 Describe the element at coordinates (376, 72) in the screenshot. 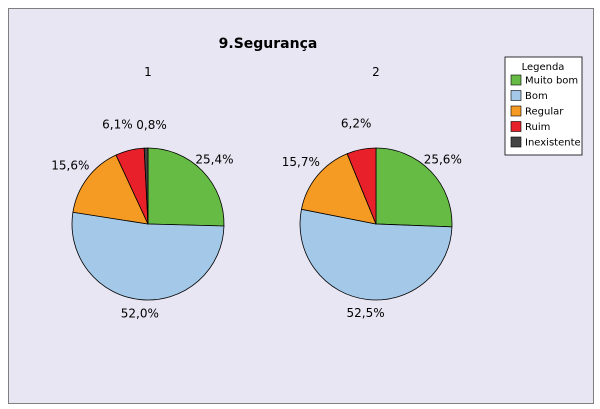

I see `pie-2-series-label: 2` at that location.